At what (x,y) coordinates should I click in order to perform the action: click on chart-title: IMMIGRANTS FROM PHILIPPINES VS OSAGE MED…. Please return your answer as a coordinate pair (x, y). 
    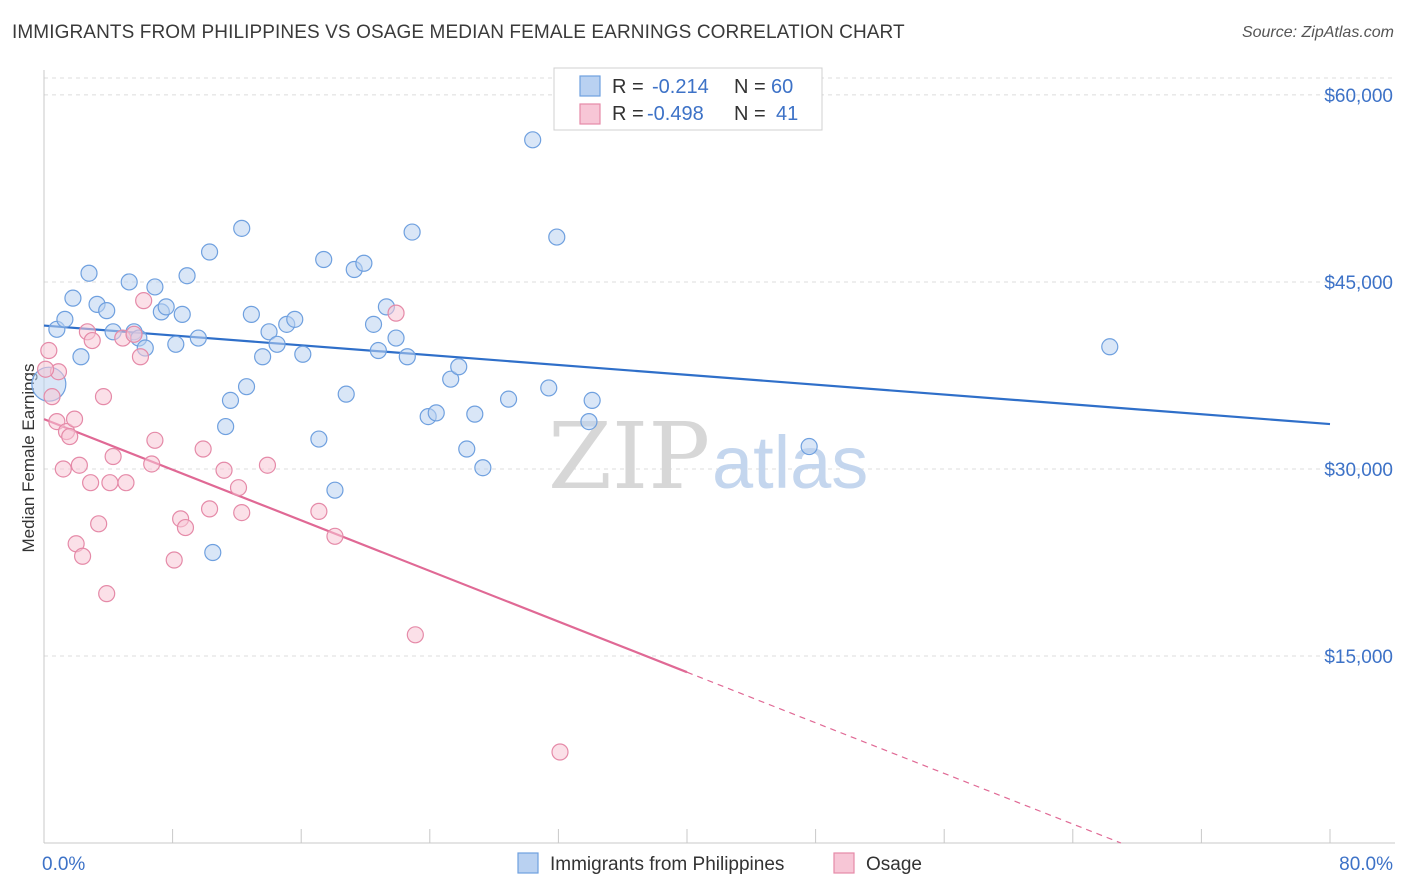
    Looking at the image, I should click on (458, 32).